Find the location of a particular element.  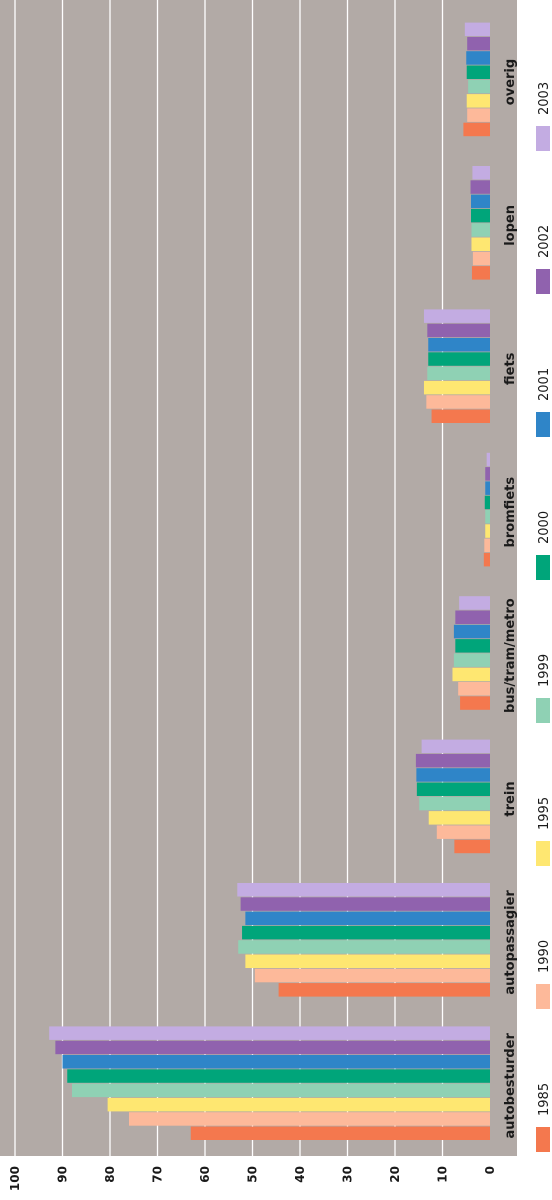

x-tick-labels: 0 10 20 30 40 50 60 70 80 90 100 is located at coordinates (252, 1178).